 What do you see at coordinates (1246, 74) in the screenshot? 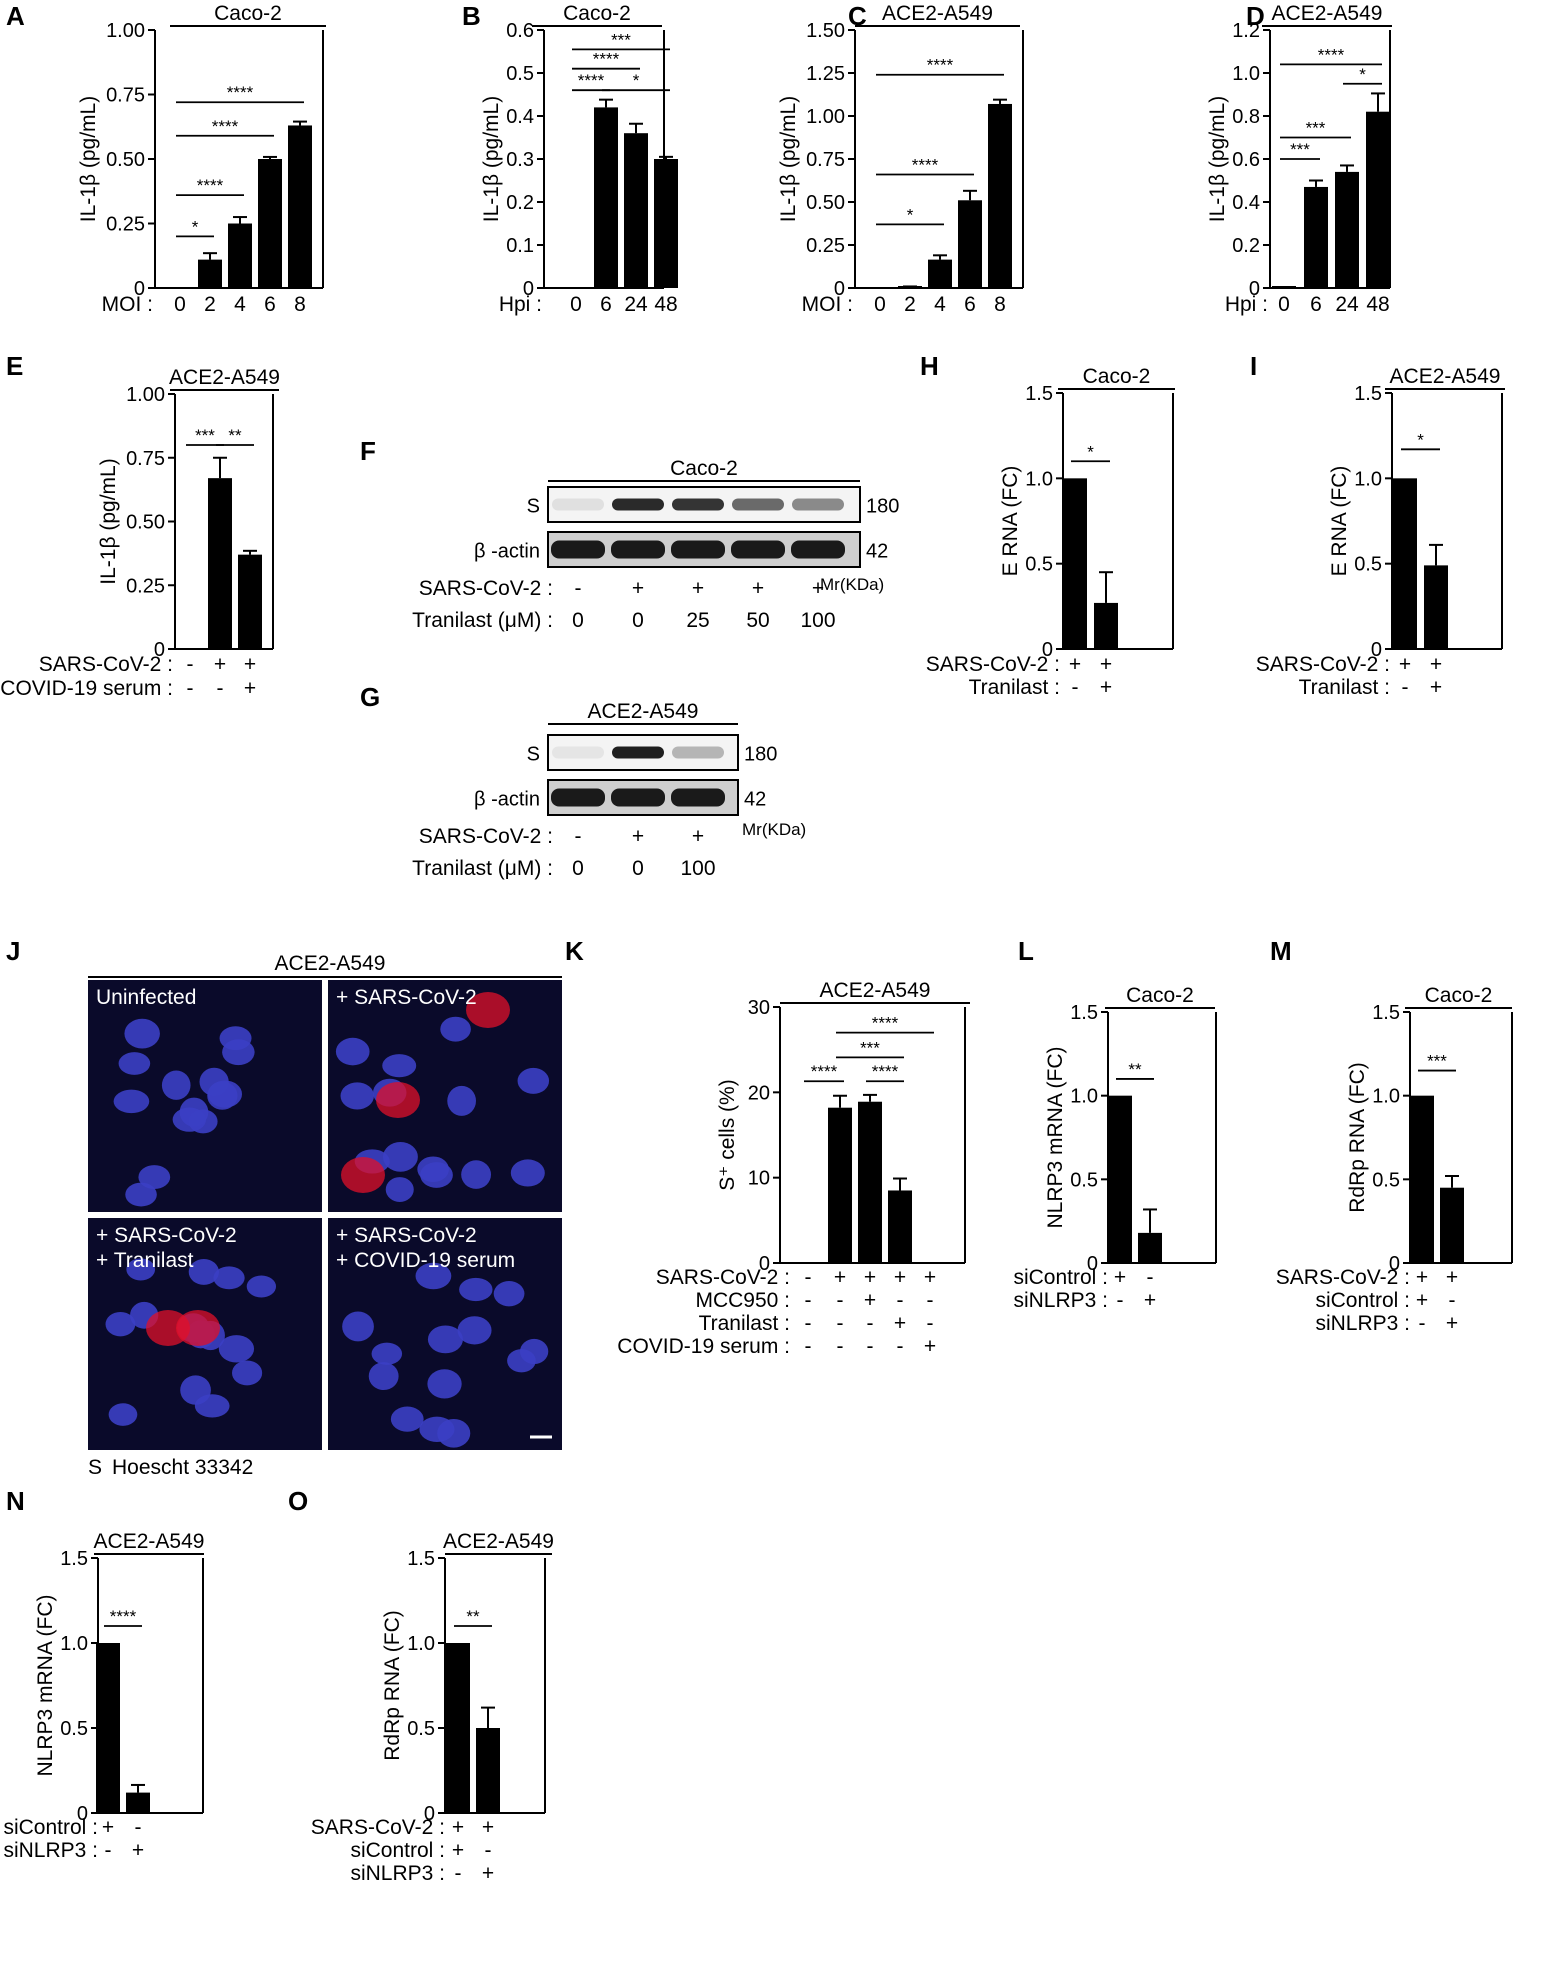
I see `y-tick-label: 1.0` at bounding box center [1246, 74].